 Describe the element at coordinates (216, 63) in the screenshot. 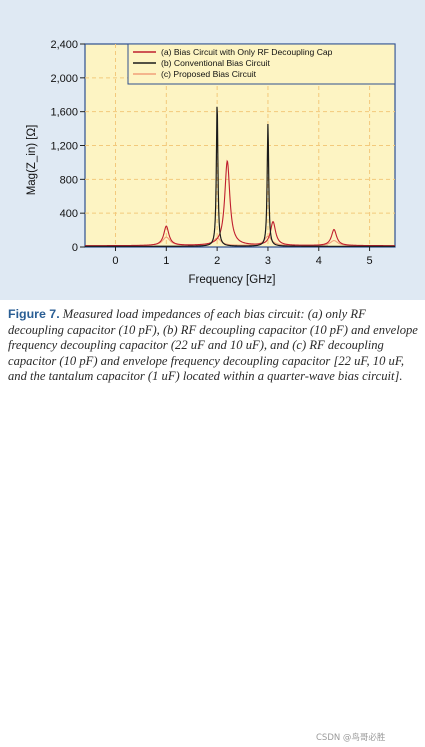

I see `legend-label: (b) Conventional Bias Circuit` at that location.